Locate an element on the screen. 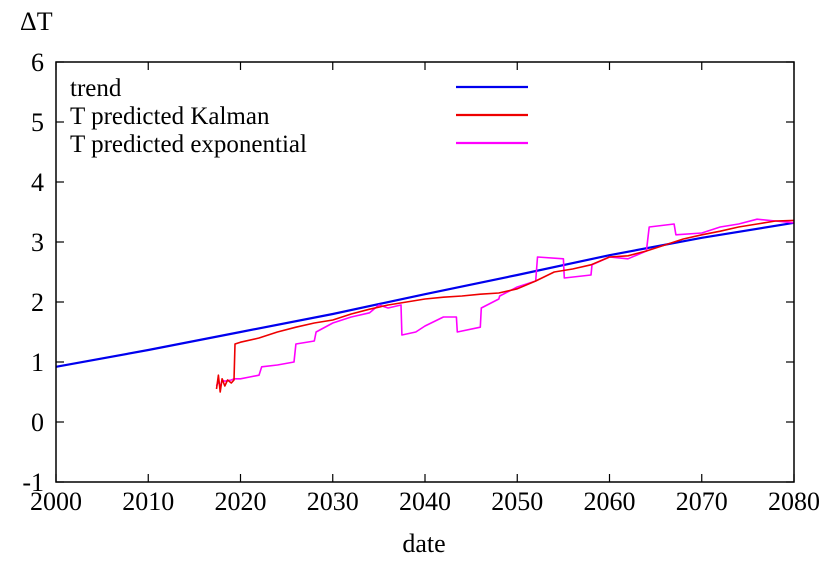  x-tick-label: 2070 is located at coordinates (702, 501).